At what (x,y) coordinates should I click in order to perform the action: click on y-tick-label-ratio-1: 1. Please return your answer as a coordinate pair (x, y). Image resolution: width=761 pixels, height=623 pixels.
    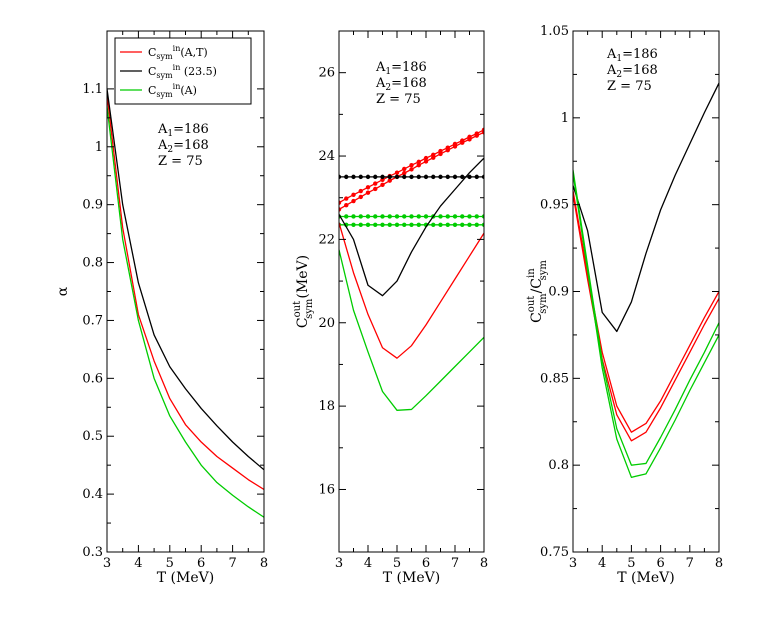
    Looking at the image, I should click on (565, 118).